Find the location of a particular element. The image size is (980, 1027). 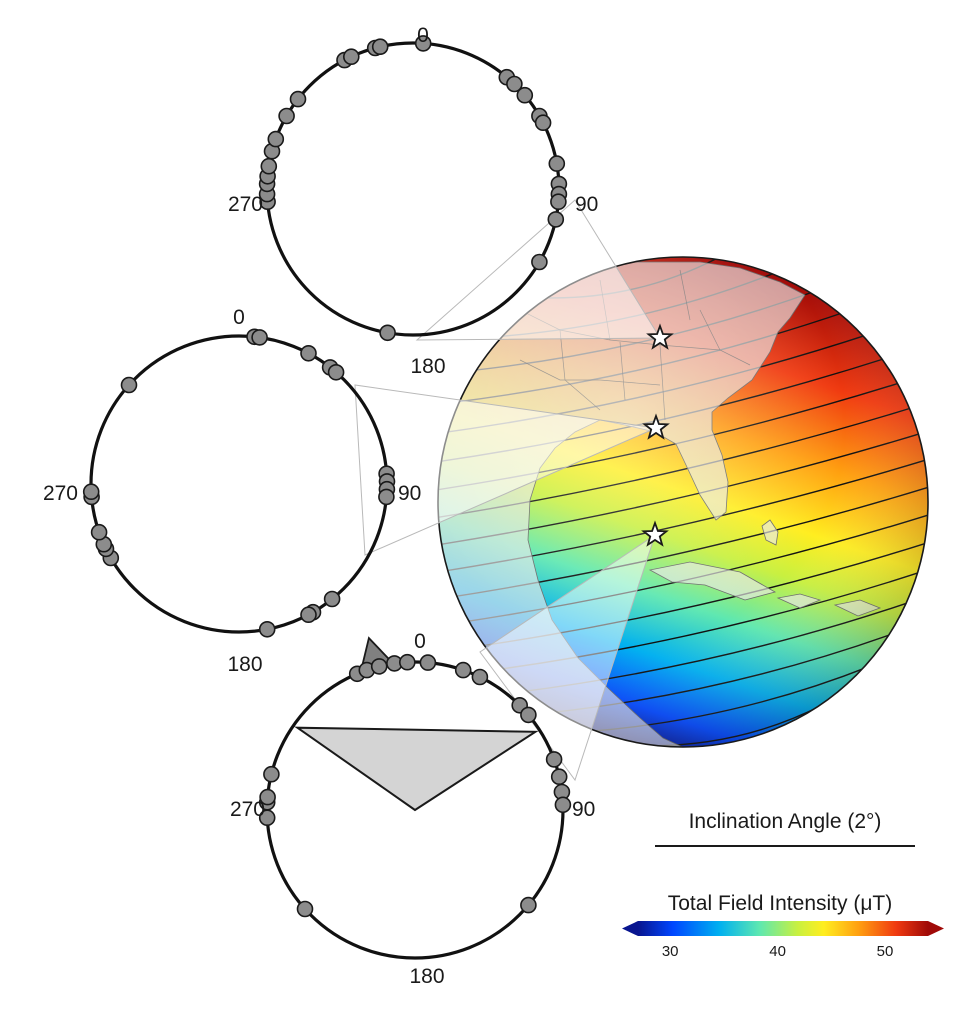

site-star-site-north is located at coordinates (660, 336).